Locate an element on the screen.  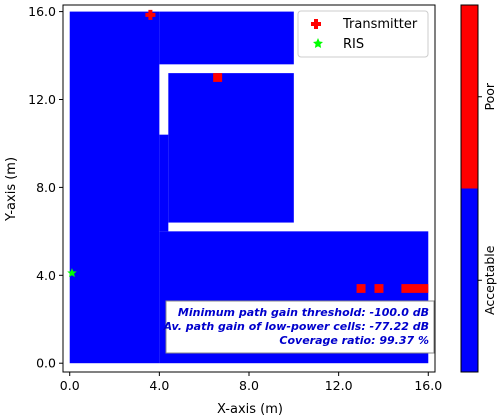
transmitter-marker is located at coordinates (150, 14).